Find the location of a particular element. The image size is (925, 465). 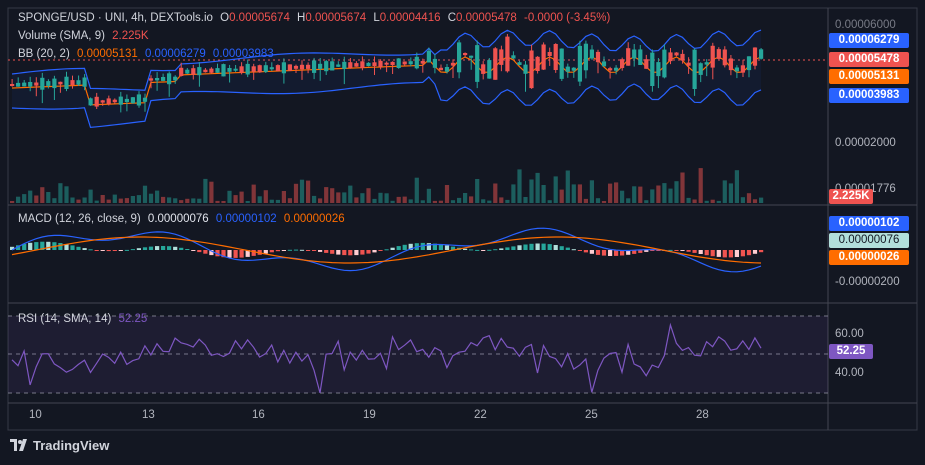

volume-legend: Volume (SMA, 9) 2.225K is located at coordinates (85, 36).